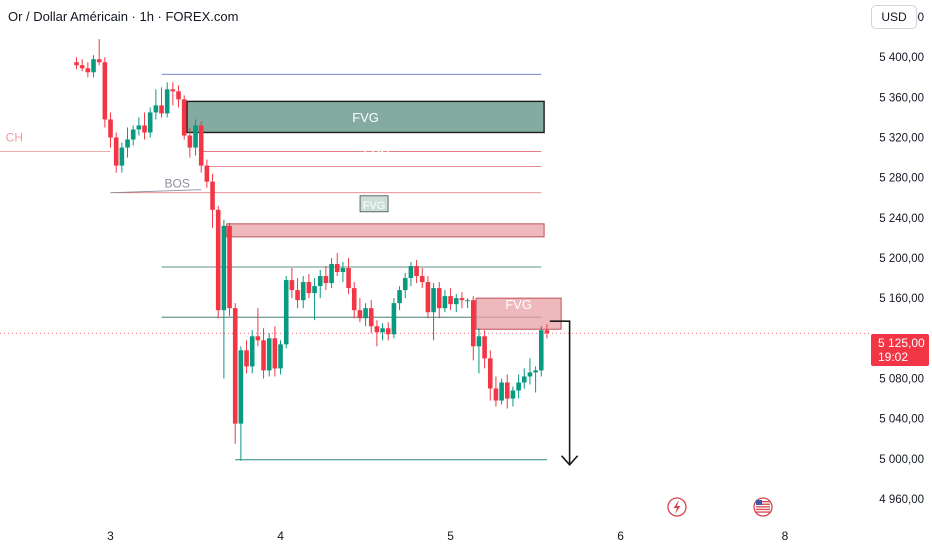 This screenshot has width=932, height=550. Describe the element at coordinates (901, 299) in the screenshot. I see `y-tick-label: 5 160,00` at that location.